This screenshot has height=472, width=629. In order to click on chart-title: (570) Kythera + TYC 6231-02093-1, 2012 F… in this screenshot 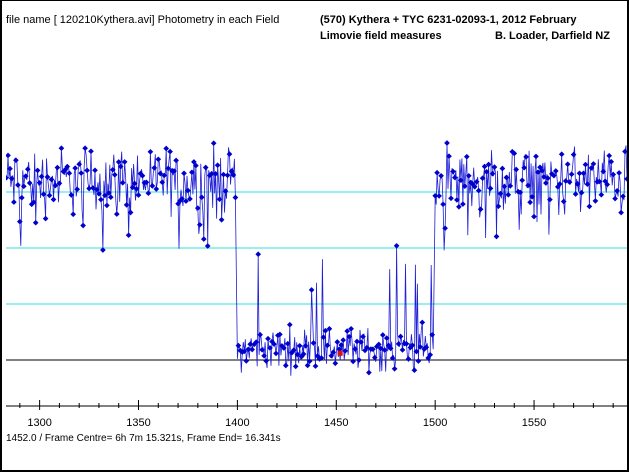, I will do `click(448, 20)`.